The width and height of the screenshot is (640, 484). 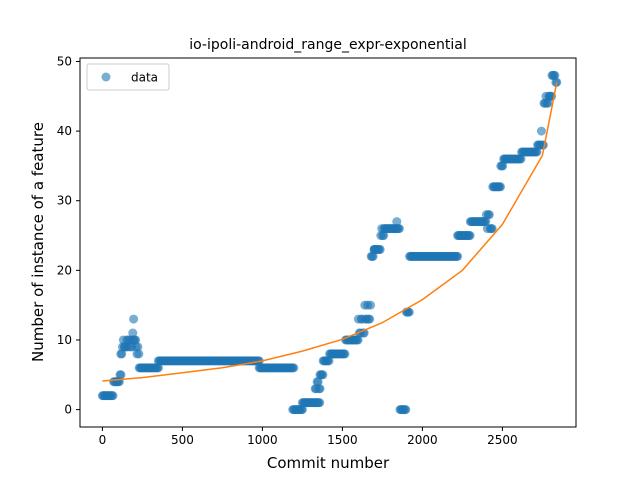 I want to click on legend-marker-data, so click(x=106, y=77).